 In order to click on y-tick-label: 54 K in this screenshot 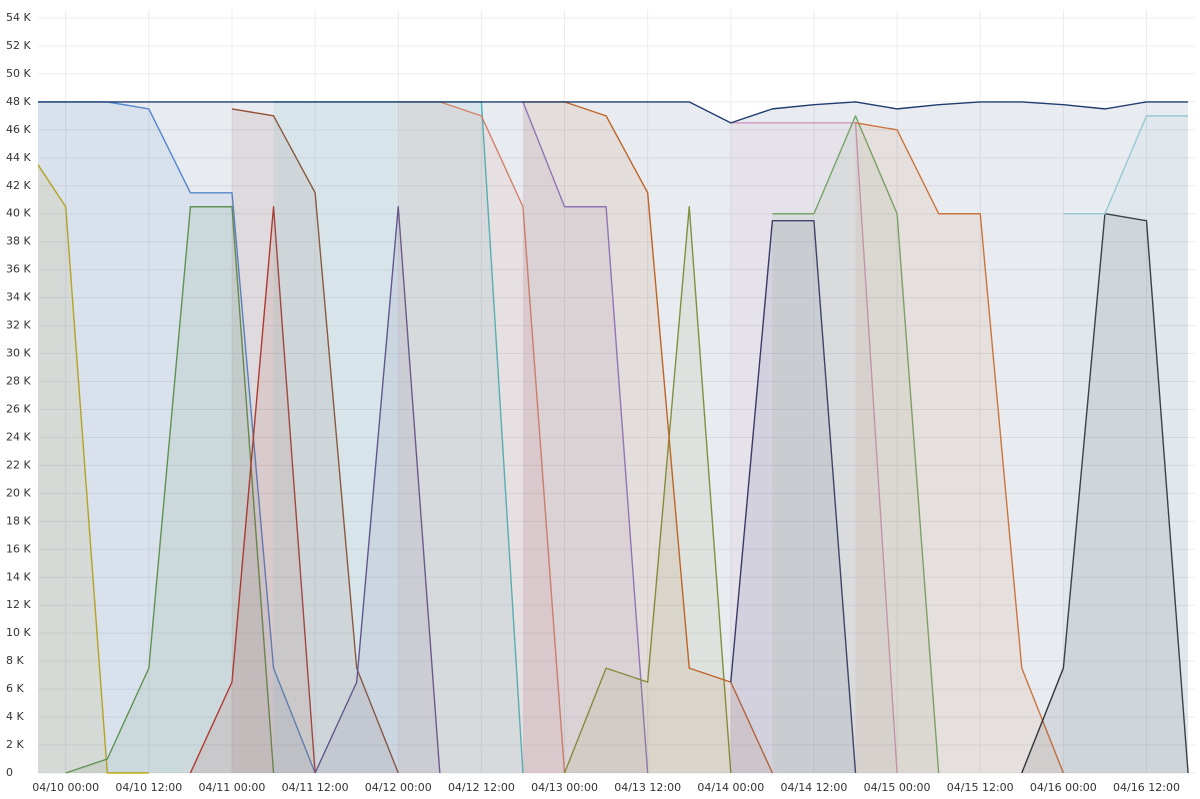, I will do `click(18, 17)`.